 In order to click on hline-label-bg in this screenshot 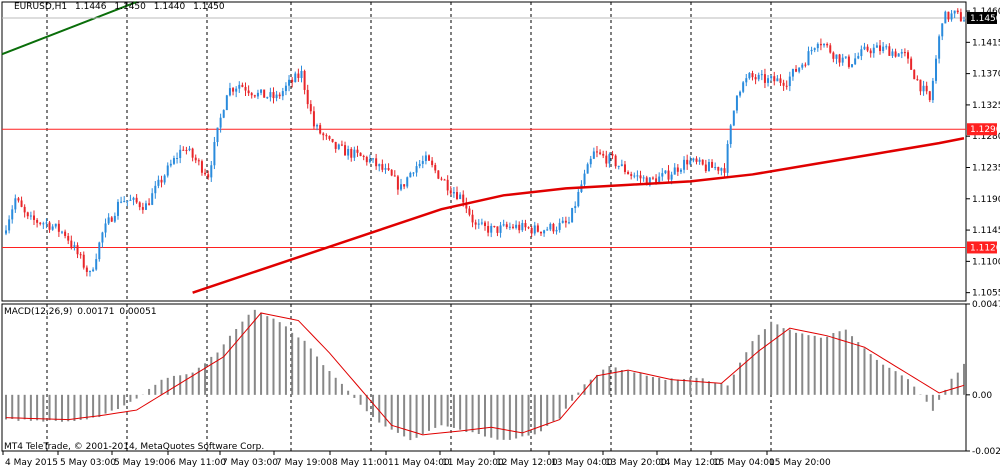, I will do `click(982, 129)`.